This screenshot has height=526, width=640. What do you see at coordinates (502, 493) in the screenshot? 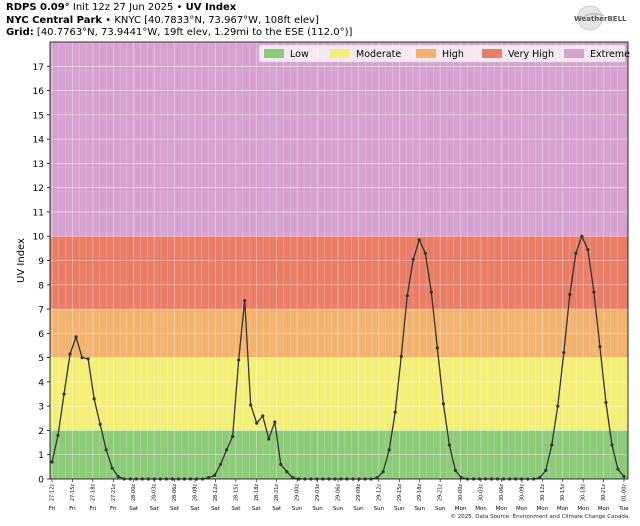
I see `x-tick-label-time: 30-06z` at bounding box center [502, 493].